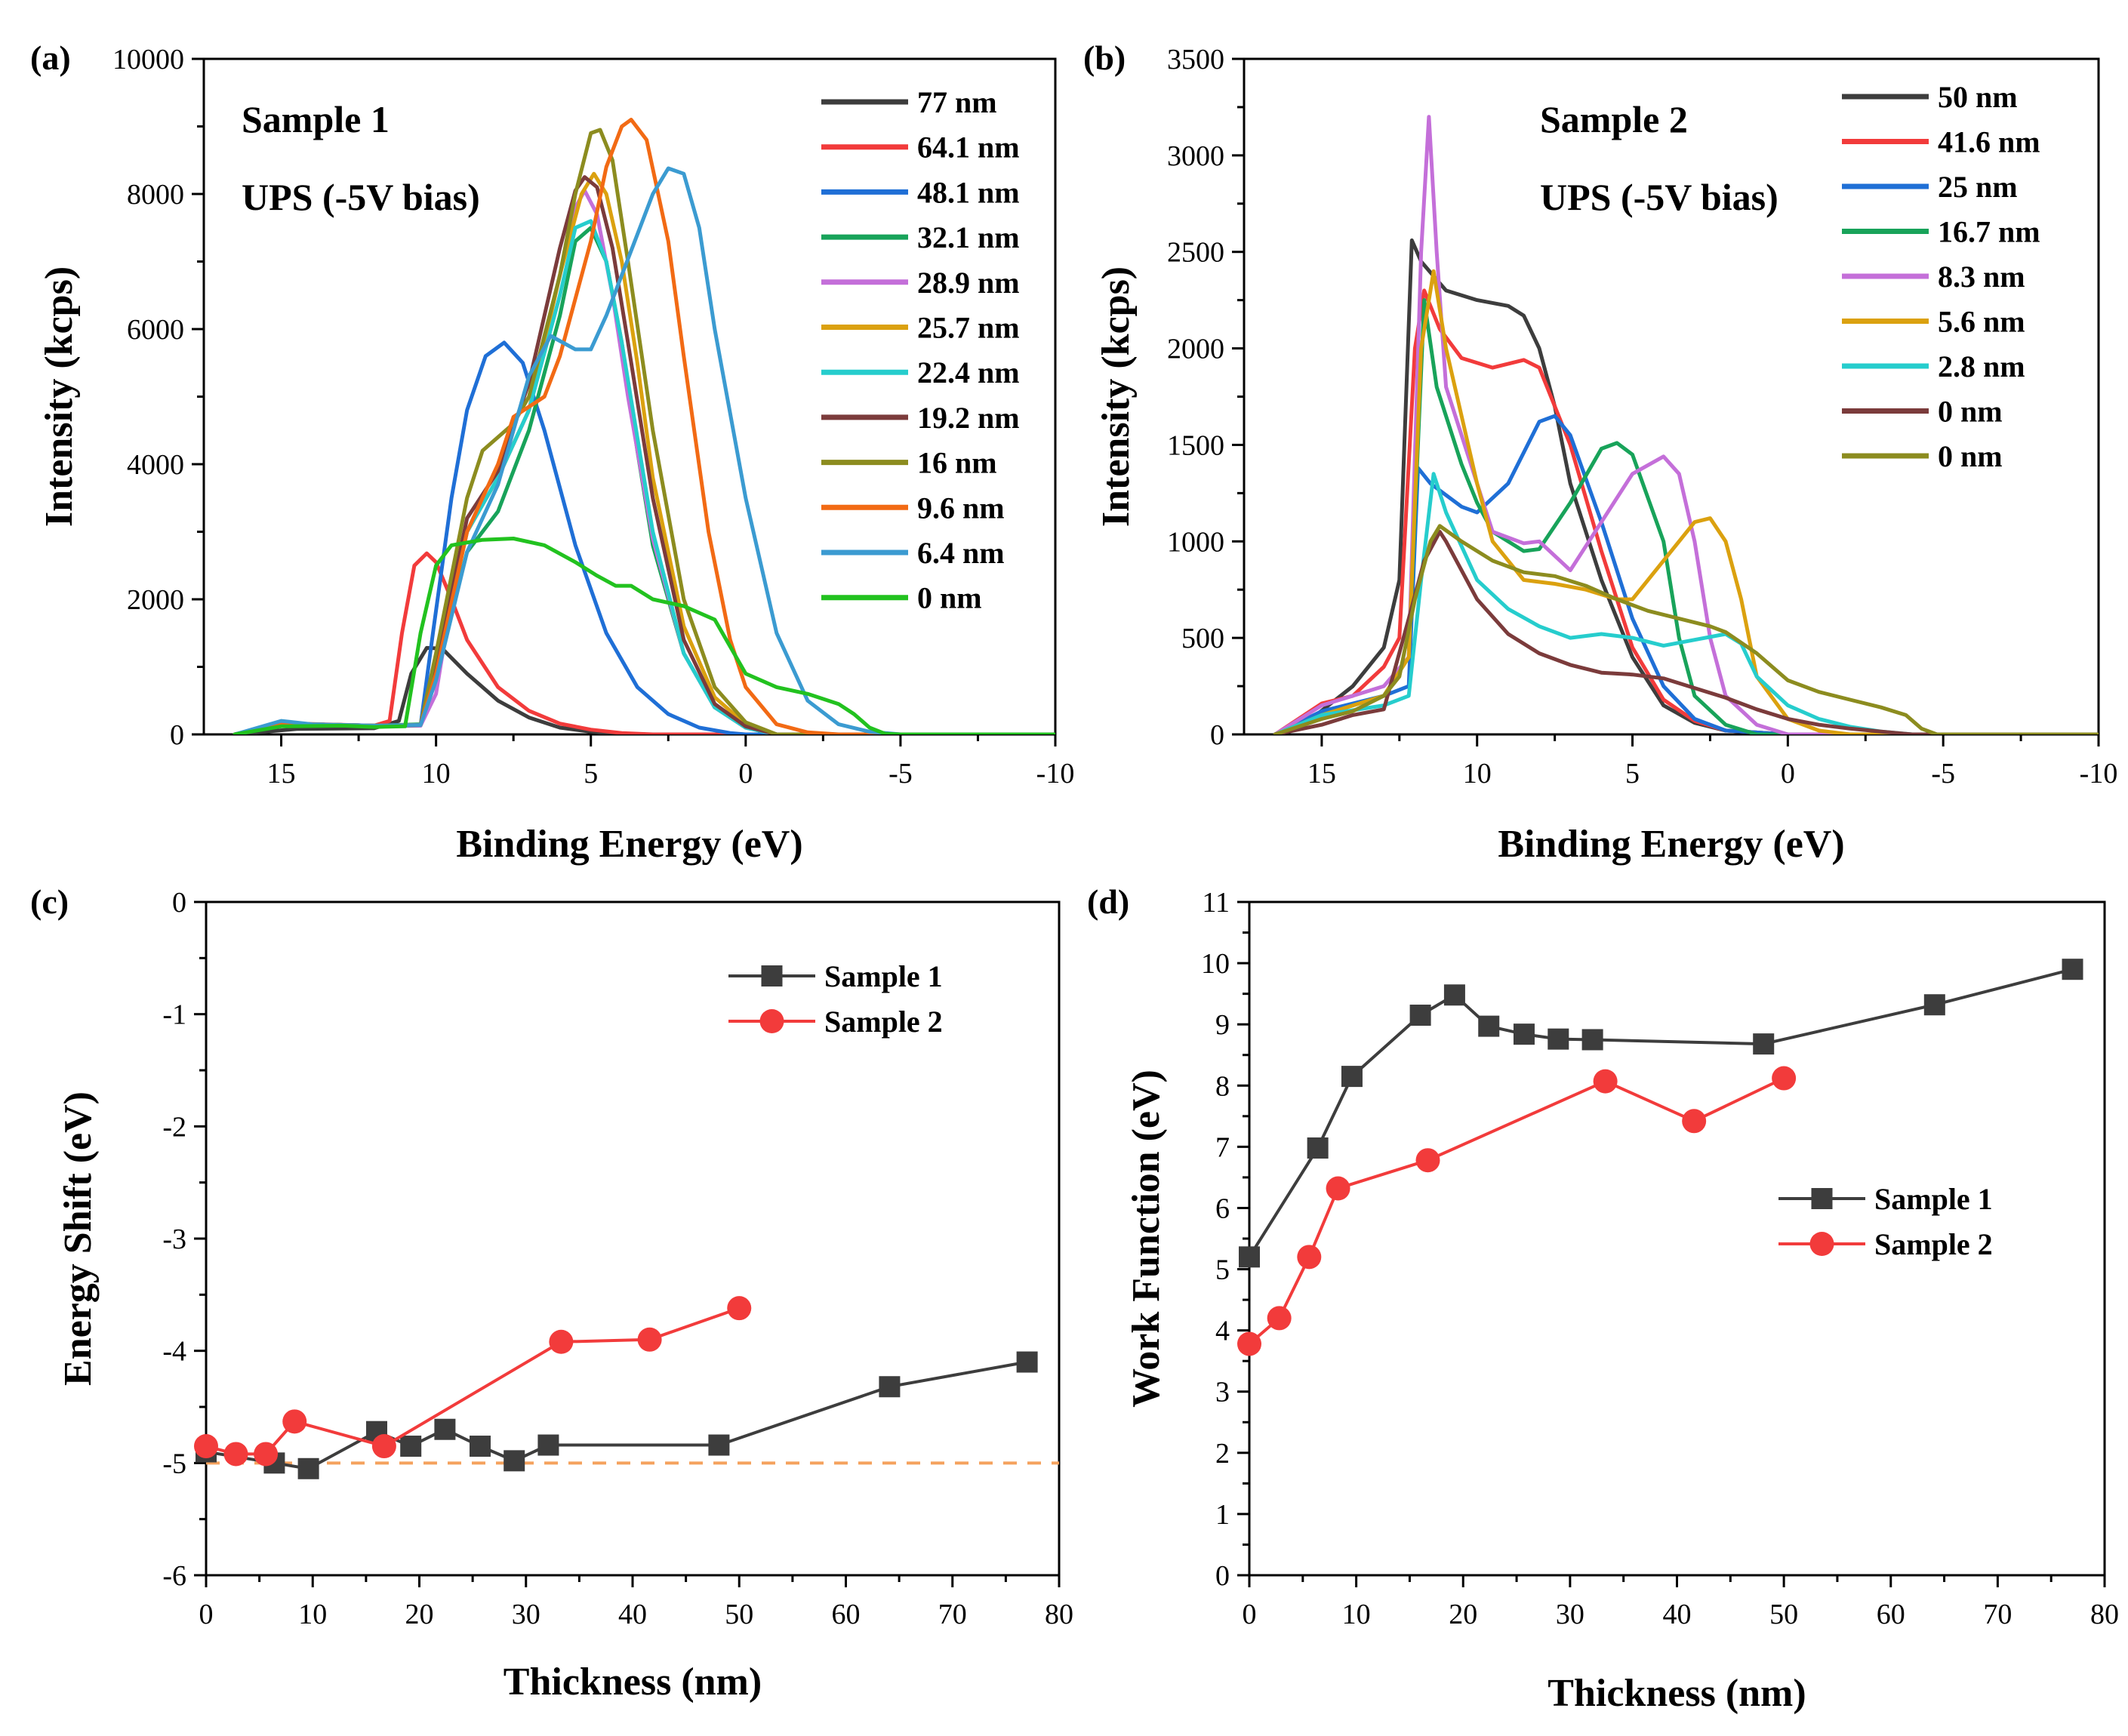 Image resolution: width=2128 pixels, height=1736 pixels. What do you see at coordinates (174, 1576) in the screenshot?
I see `y-tick-label: -6` at bounding box center [174, 1576].